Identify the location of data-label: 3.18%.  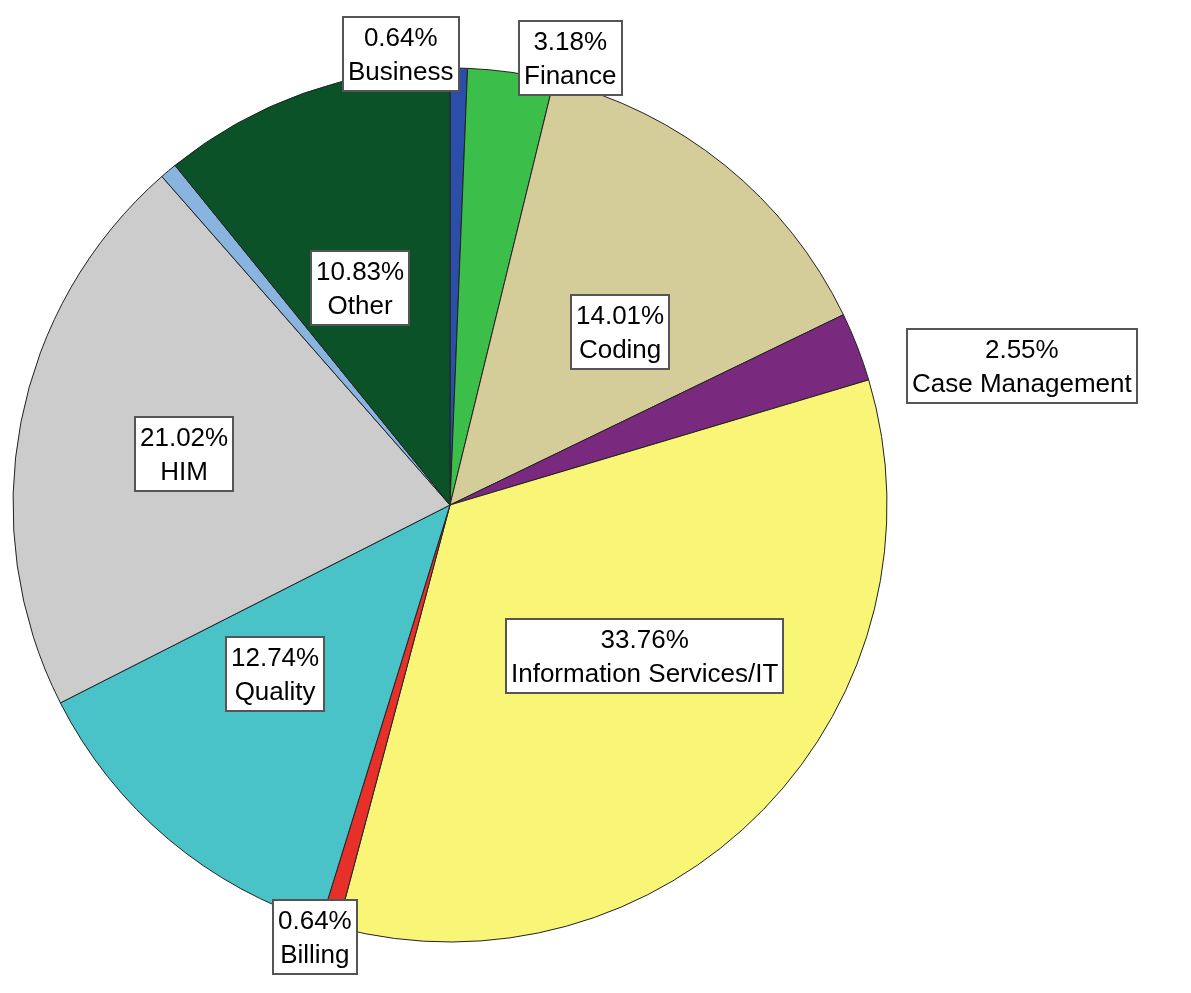
(570, 41).